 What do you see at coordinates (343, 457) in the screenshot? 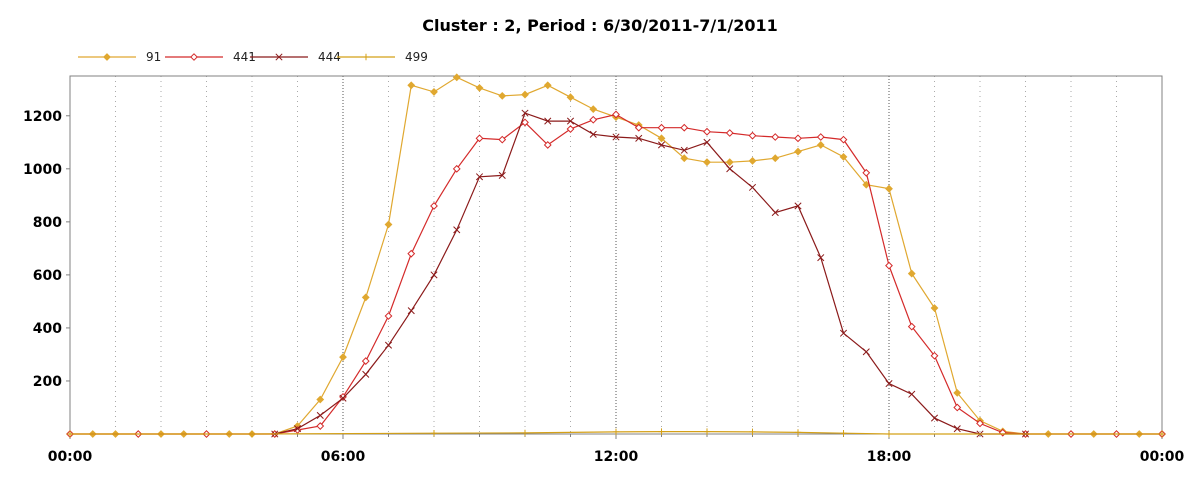
I see `x-tick-label: 06:00` at bounding box center [343, 457].